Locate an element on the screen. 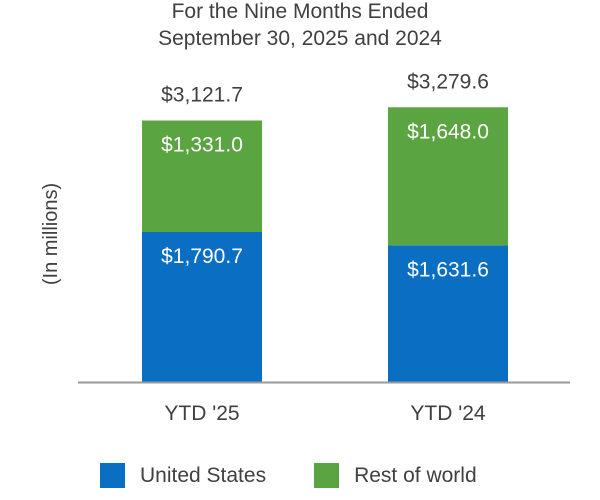  legend-swatch-united-states is located at coordinates (112, 475).